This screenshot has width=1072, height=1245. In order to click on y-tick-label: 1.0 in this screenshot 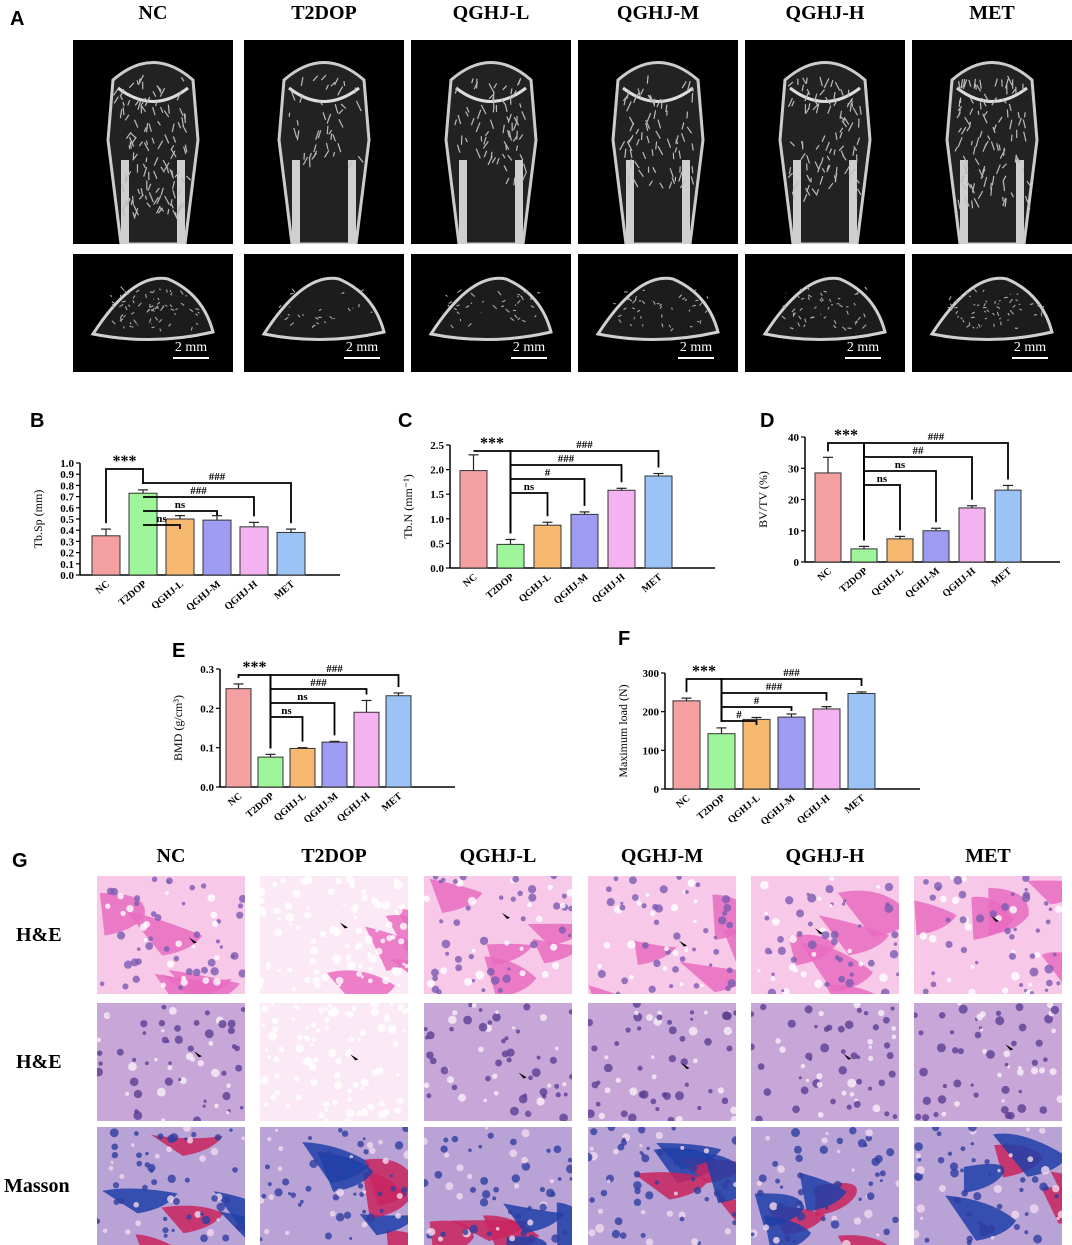, I will do `click(437, 520)`.